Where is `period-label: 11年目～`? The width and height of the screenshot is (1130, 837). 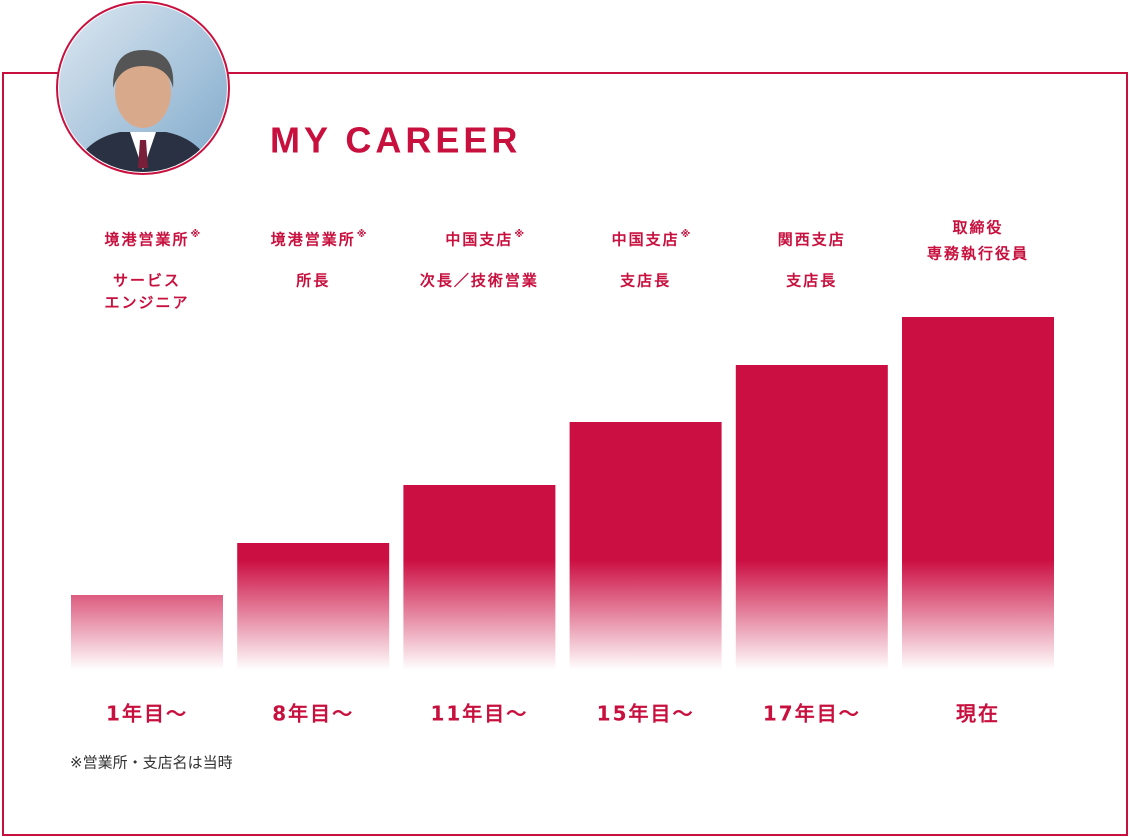 period-label: 11年目～ is located at coordinates (479, 714).